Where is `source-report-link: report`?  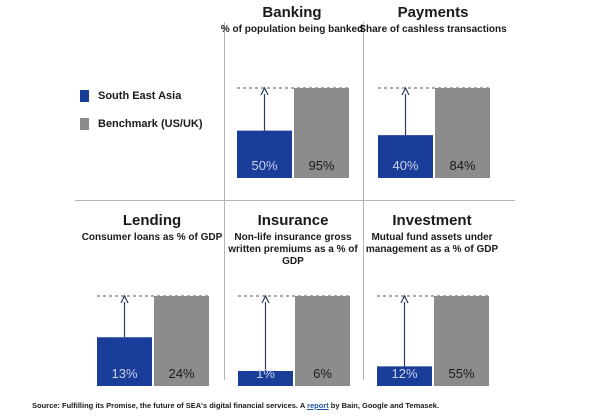
source-report-link: report is located at coordinates (318, 405).